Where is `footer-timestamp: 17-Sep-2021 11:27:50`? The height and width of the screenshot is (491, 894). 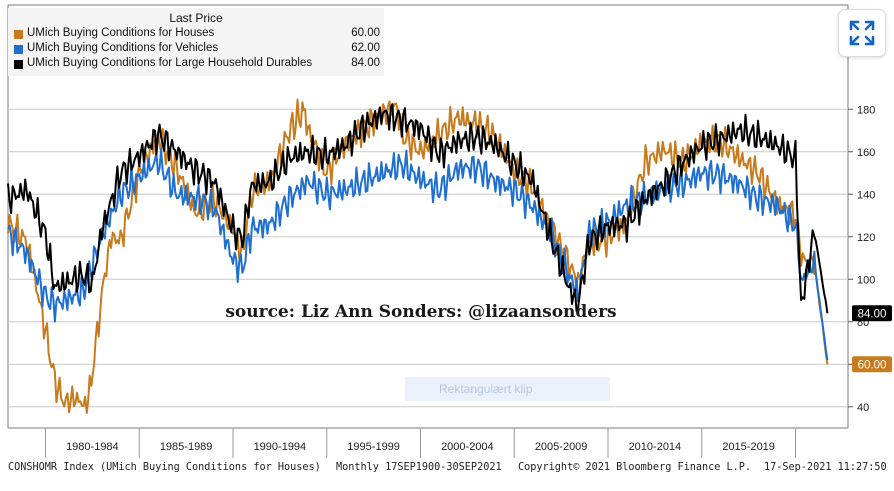
footer-timestamp: 17-Sep-2021 11:27:50 is located at coordinates (825, 467).